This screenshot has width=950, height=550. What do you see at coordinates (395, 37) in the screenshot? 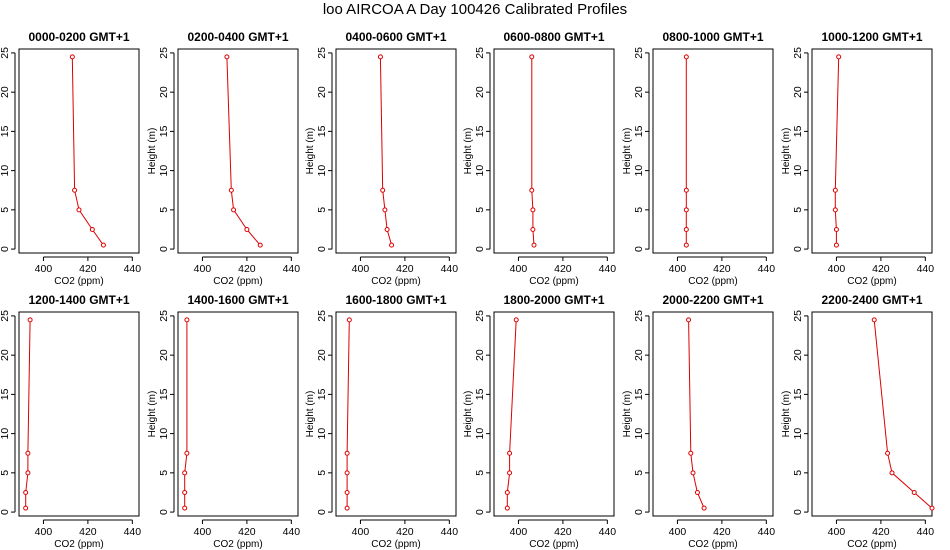
I see `panel-title: 0400-0600 GMT+1` at bounding box center [395, 37].